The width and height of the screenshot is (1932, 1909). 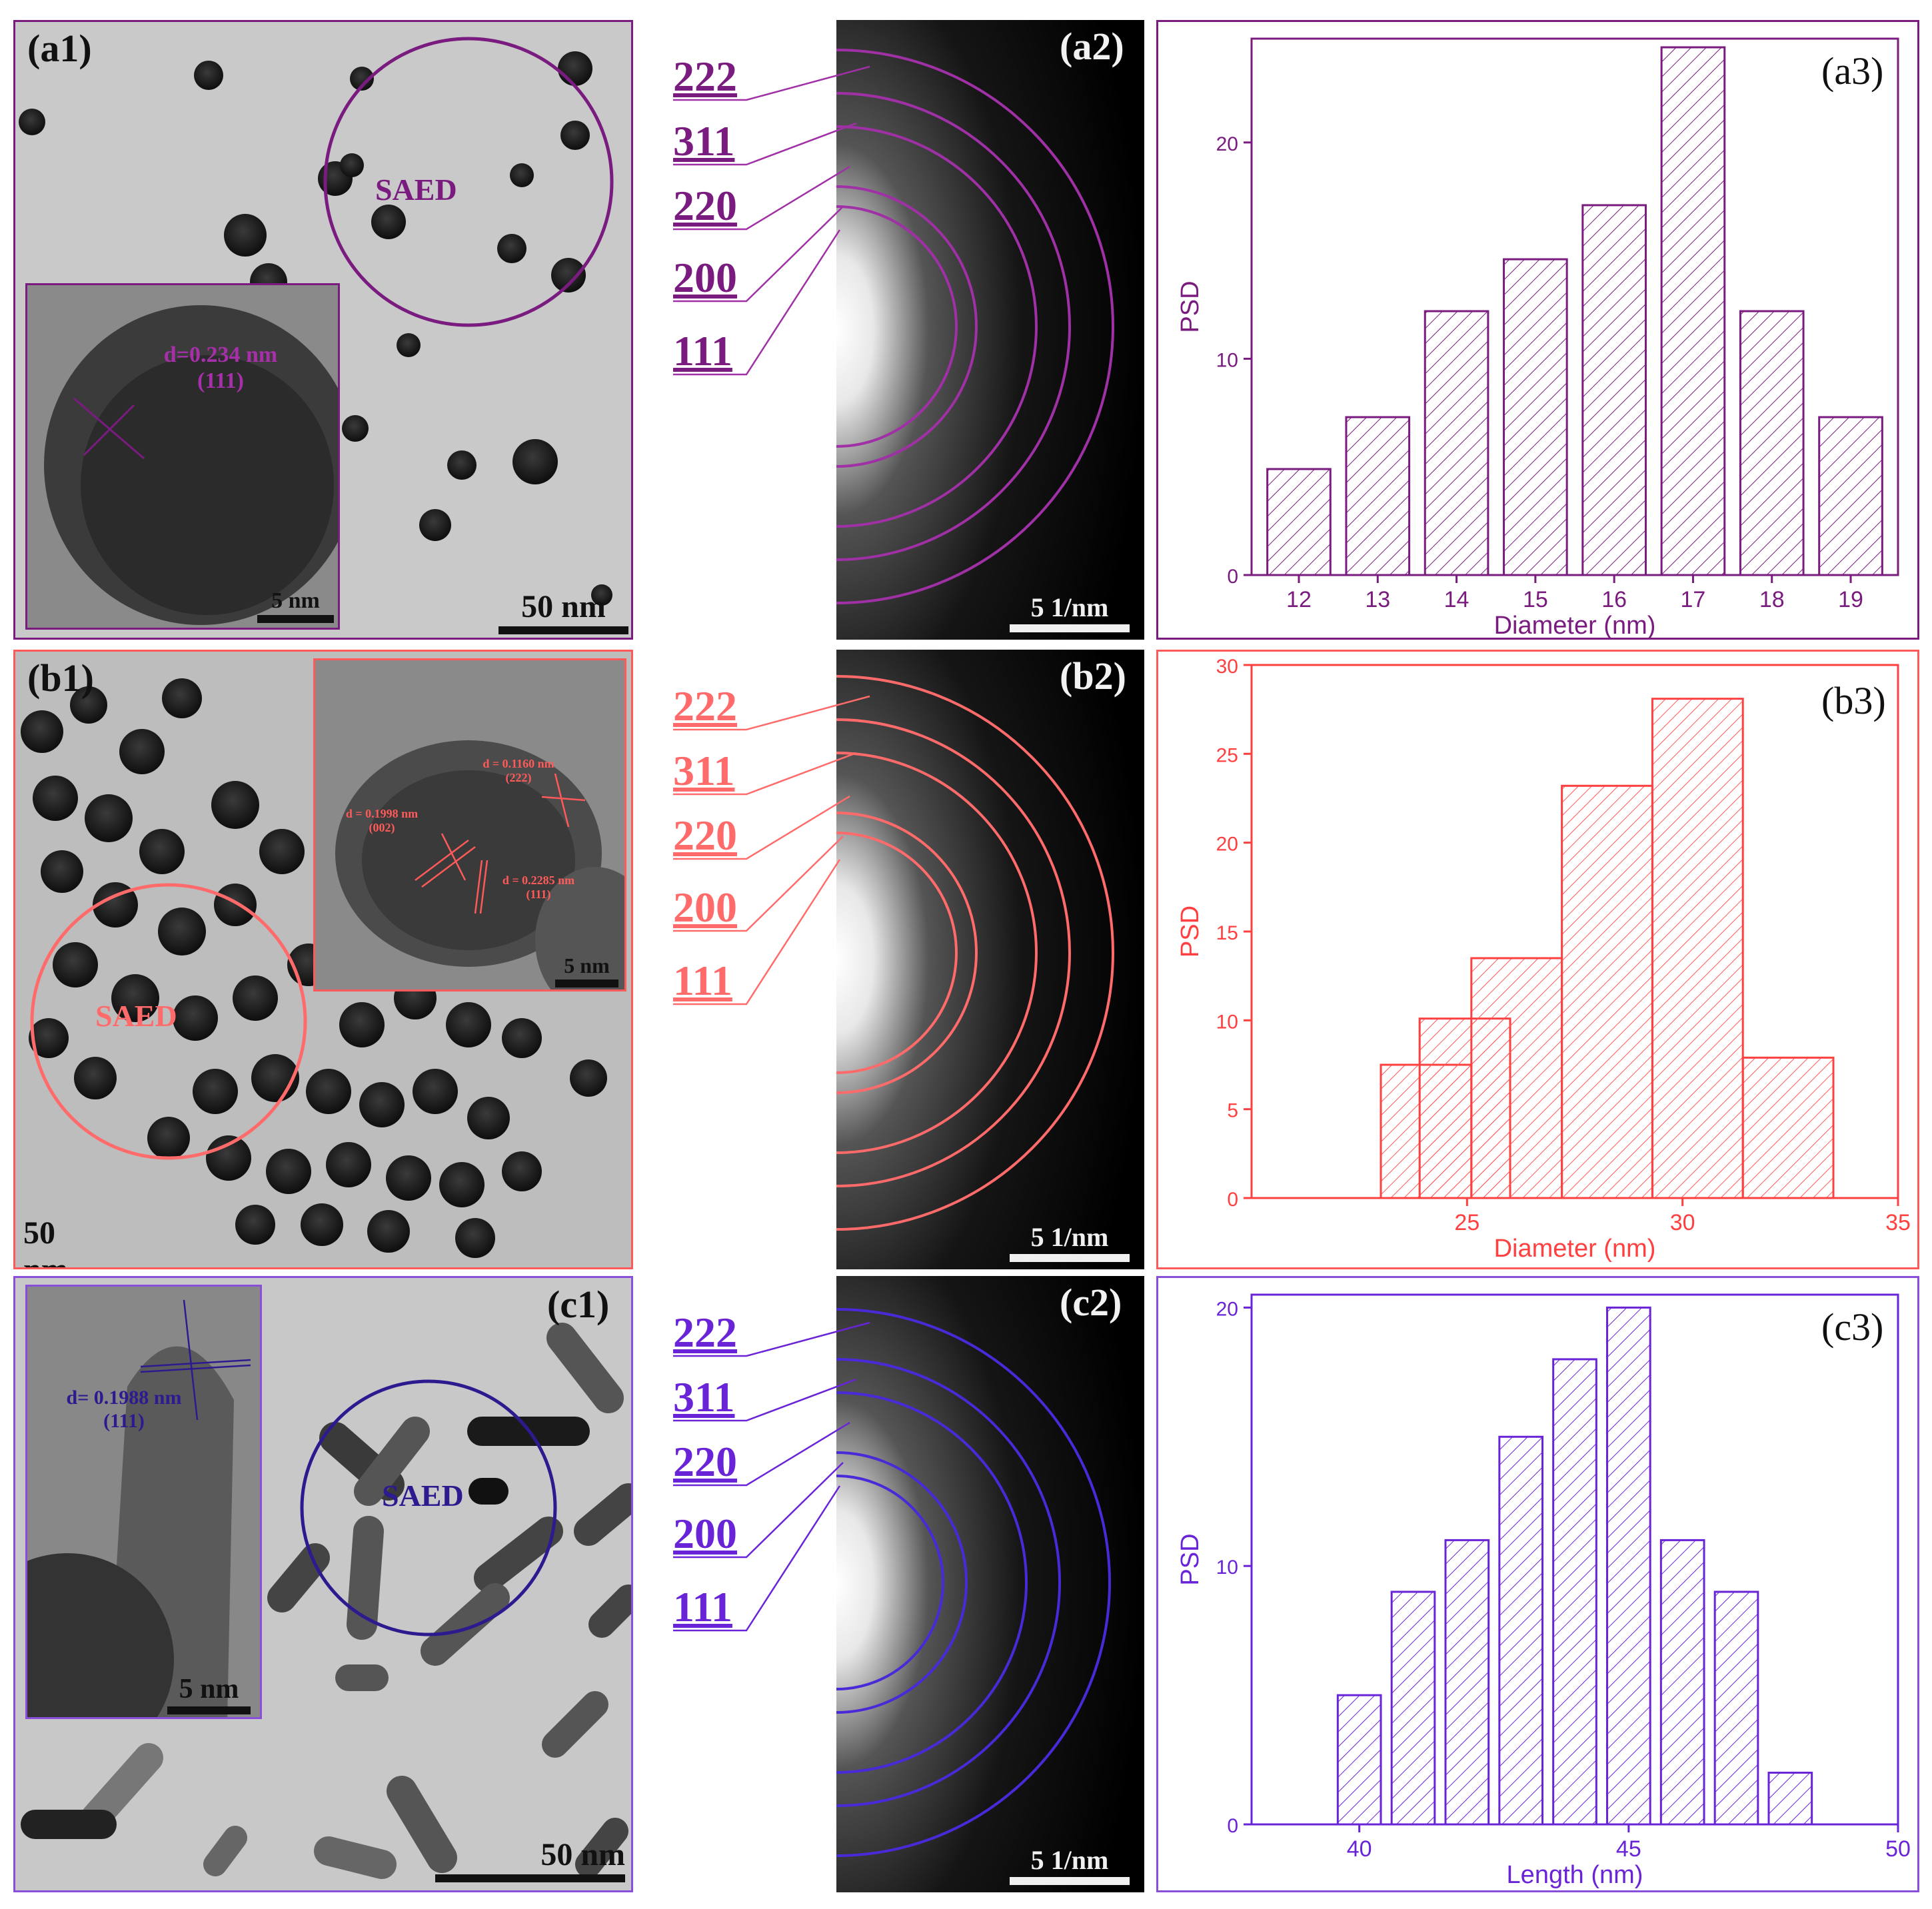 I want to click on d-spacing-value-b1: d = 0.1160 nm, so click(x=519, y=763).